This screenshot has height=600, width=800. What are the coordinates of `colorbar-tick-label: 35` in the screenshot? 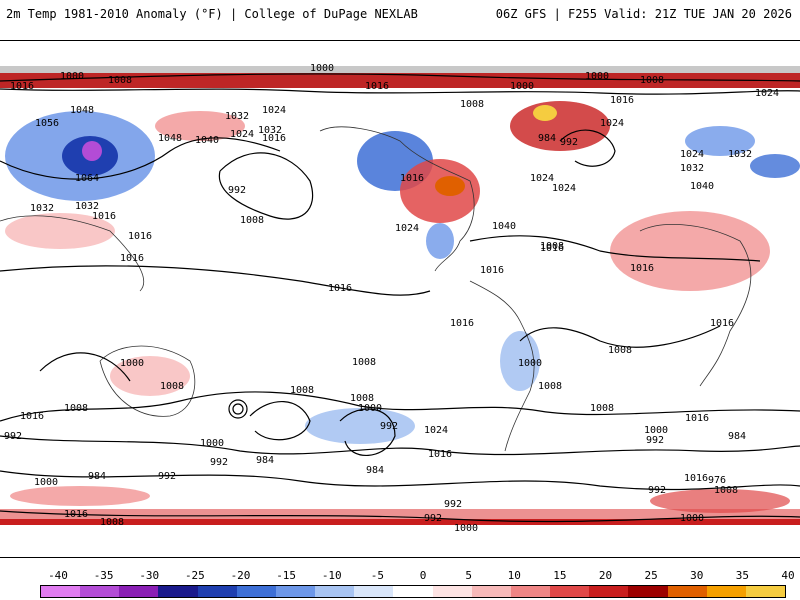 It's located at (742, 575).